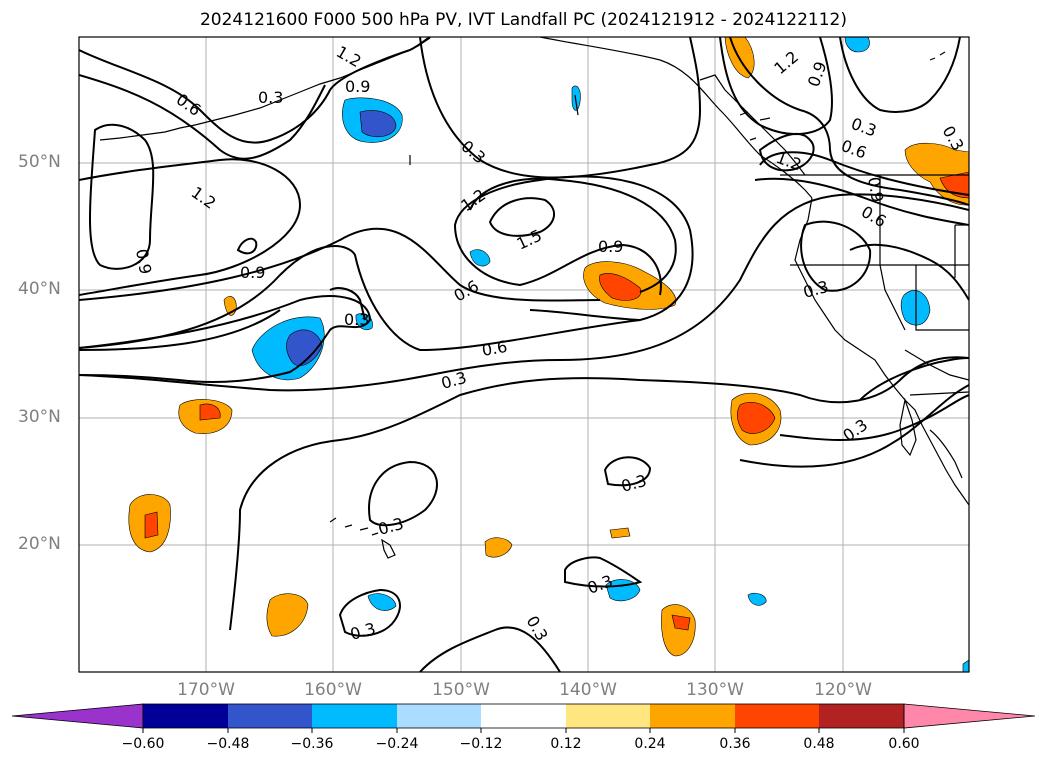 This screenshot has width=1047, height=765. Describe the element at coordinates (397, 744) in the screenshot. I see `colorbar-tick-label: −0.24` at that location.